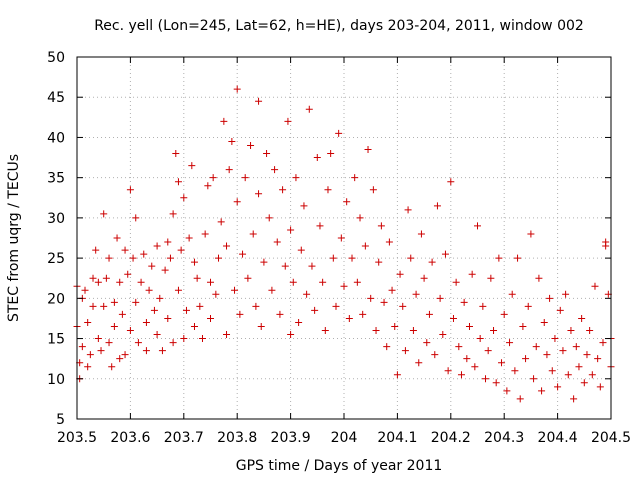 The height and width of the screenshot is (480, 640). What do you see at coordinates (451, 438) in the screenshot?
I see `x-tick-label: 204.2` at bounding box center [451, 438].